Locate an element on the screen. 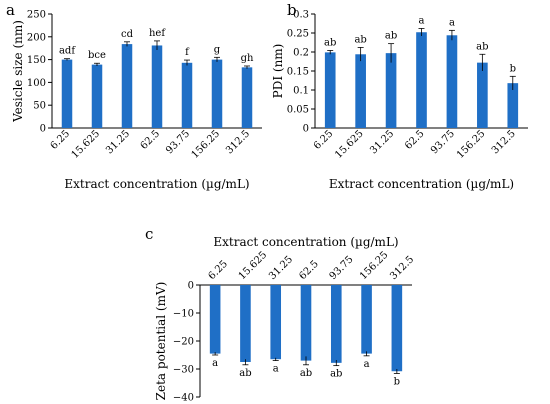 The width and height of the screenshot is (550, 404). y-tick-label: 0.05 is located at coordinates (298, 110).